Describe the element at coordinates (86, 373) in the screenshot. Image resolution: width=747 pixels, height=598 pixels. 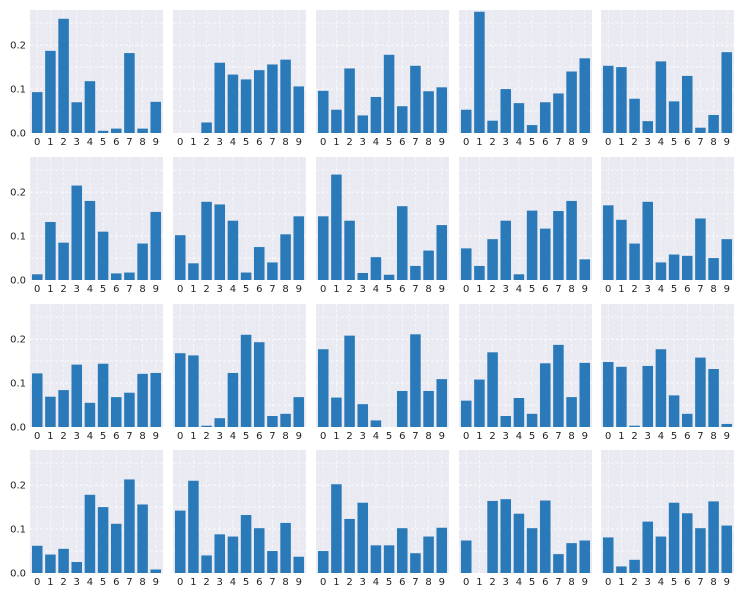
I see `subplot-11: 0 1 2 3 4 5 6 7 8 9 0.0 0.1 0.2` at that location.